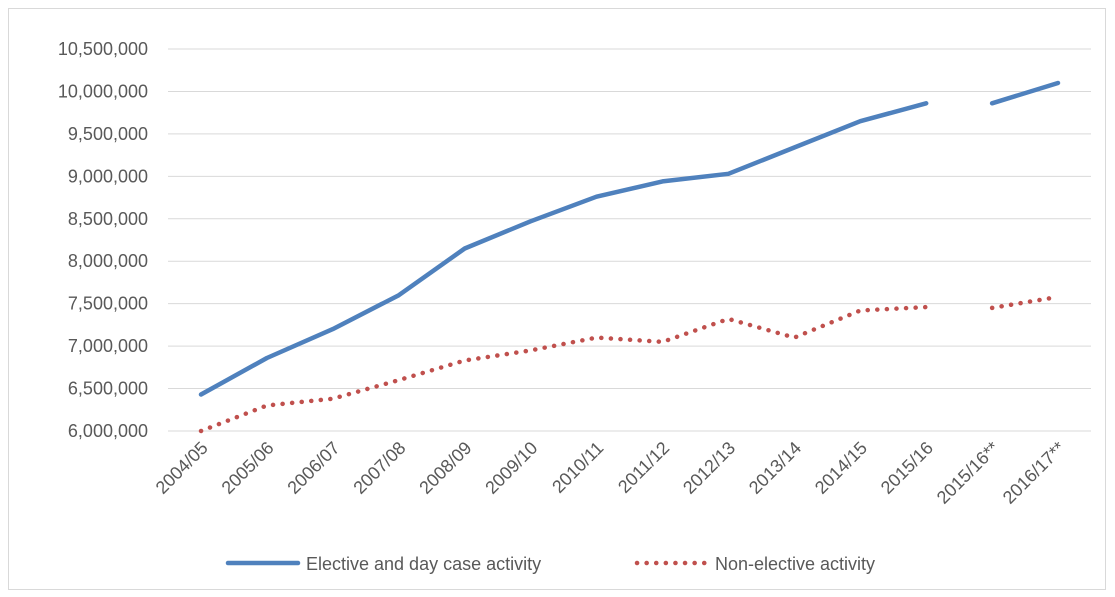  I want to click on y-tick-label: 9,000,000, so click(108, 176).